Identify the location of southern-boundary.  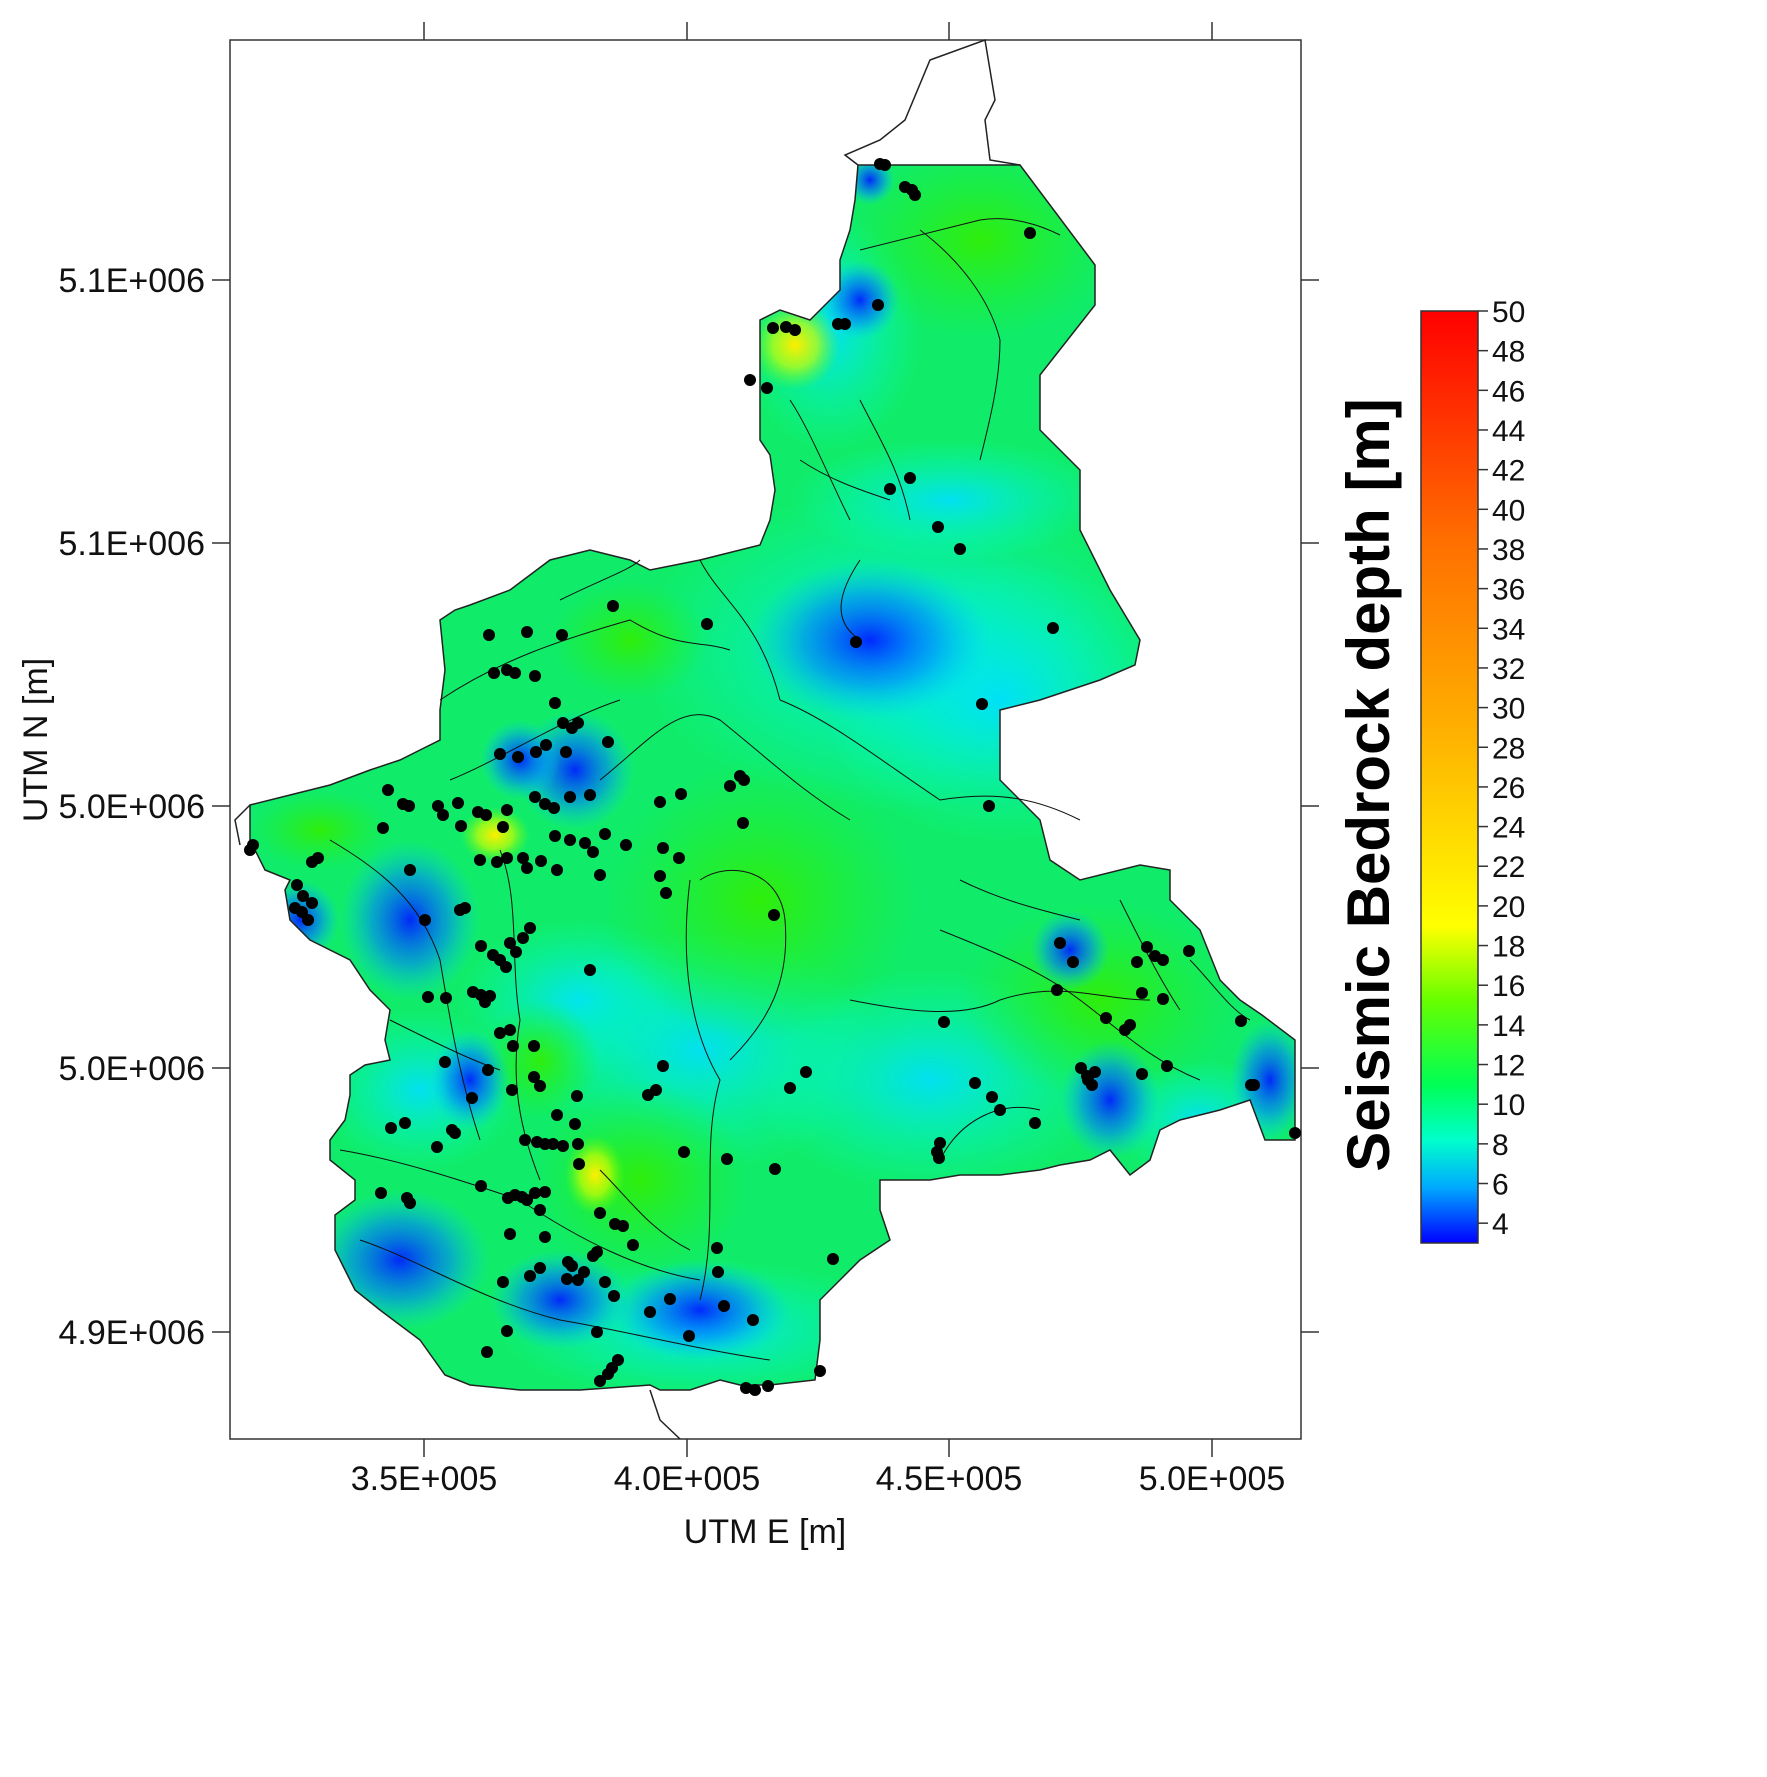
(665, 1414).